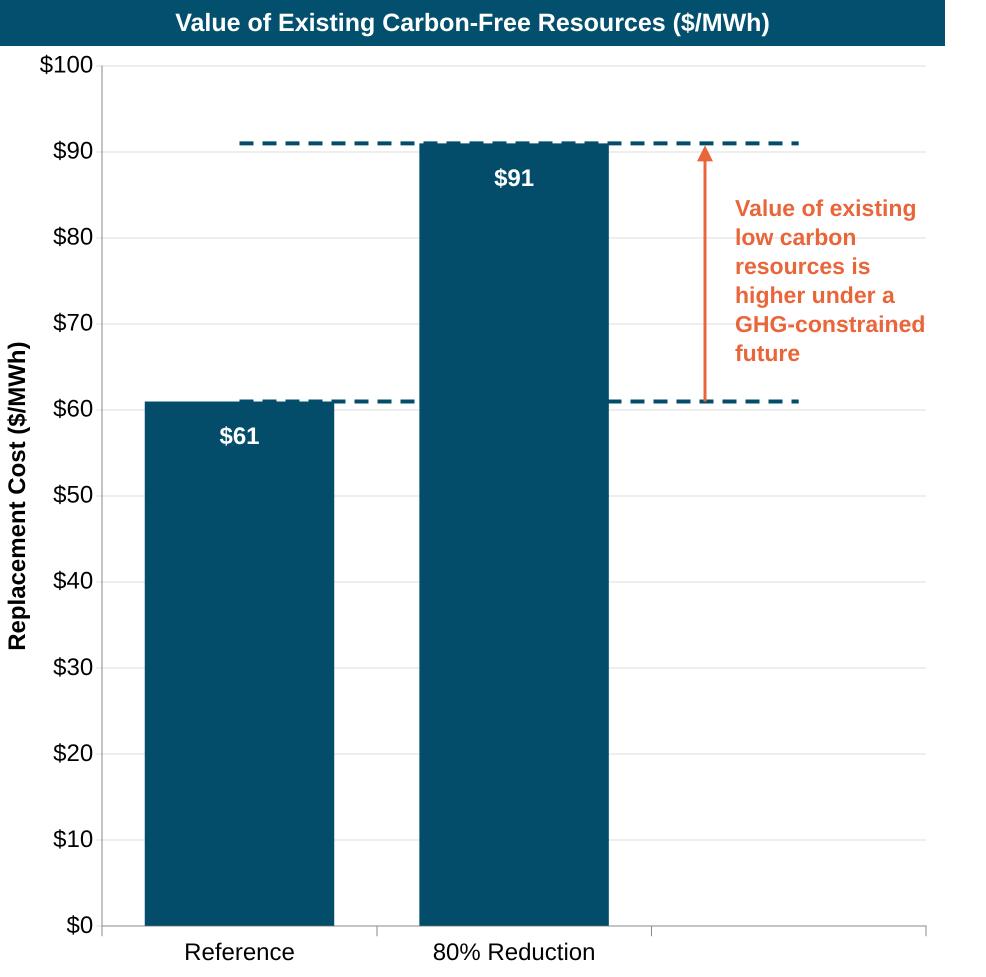  Describe the element at coordinates (73, 495) in the screenshot. I see `y-tick-label: $50` at that location.